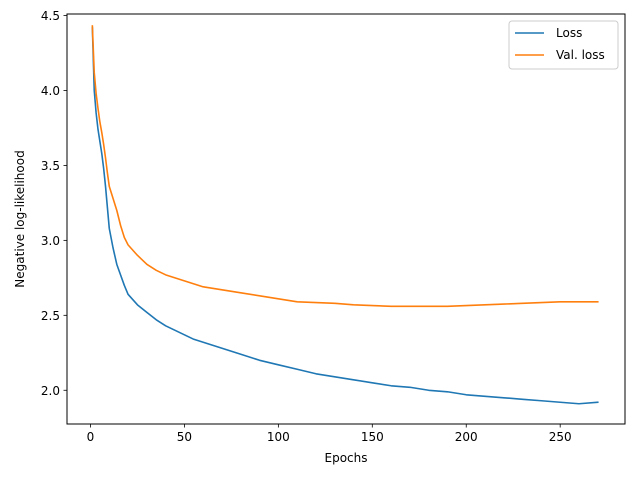 The height and width of the screenshot is (480, 640). I want to click on y-tick-label: 2.0, so click(50, 391).